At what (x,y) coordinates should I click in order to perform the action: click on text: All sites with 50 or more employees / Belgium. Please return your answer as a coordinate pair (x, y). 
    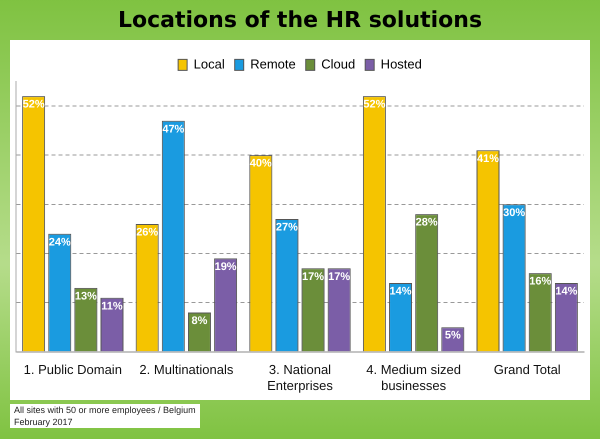
    Looking at the image, I should click on (105, 410).